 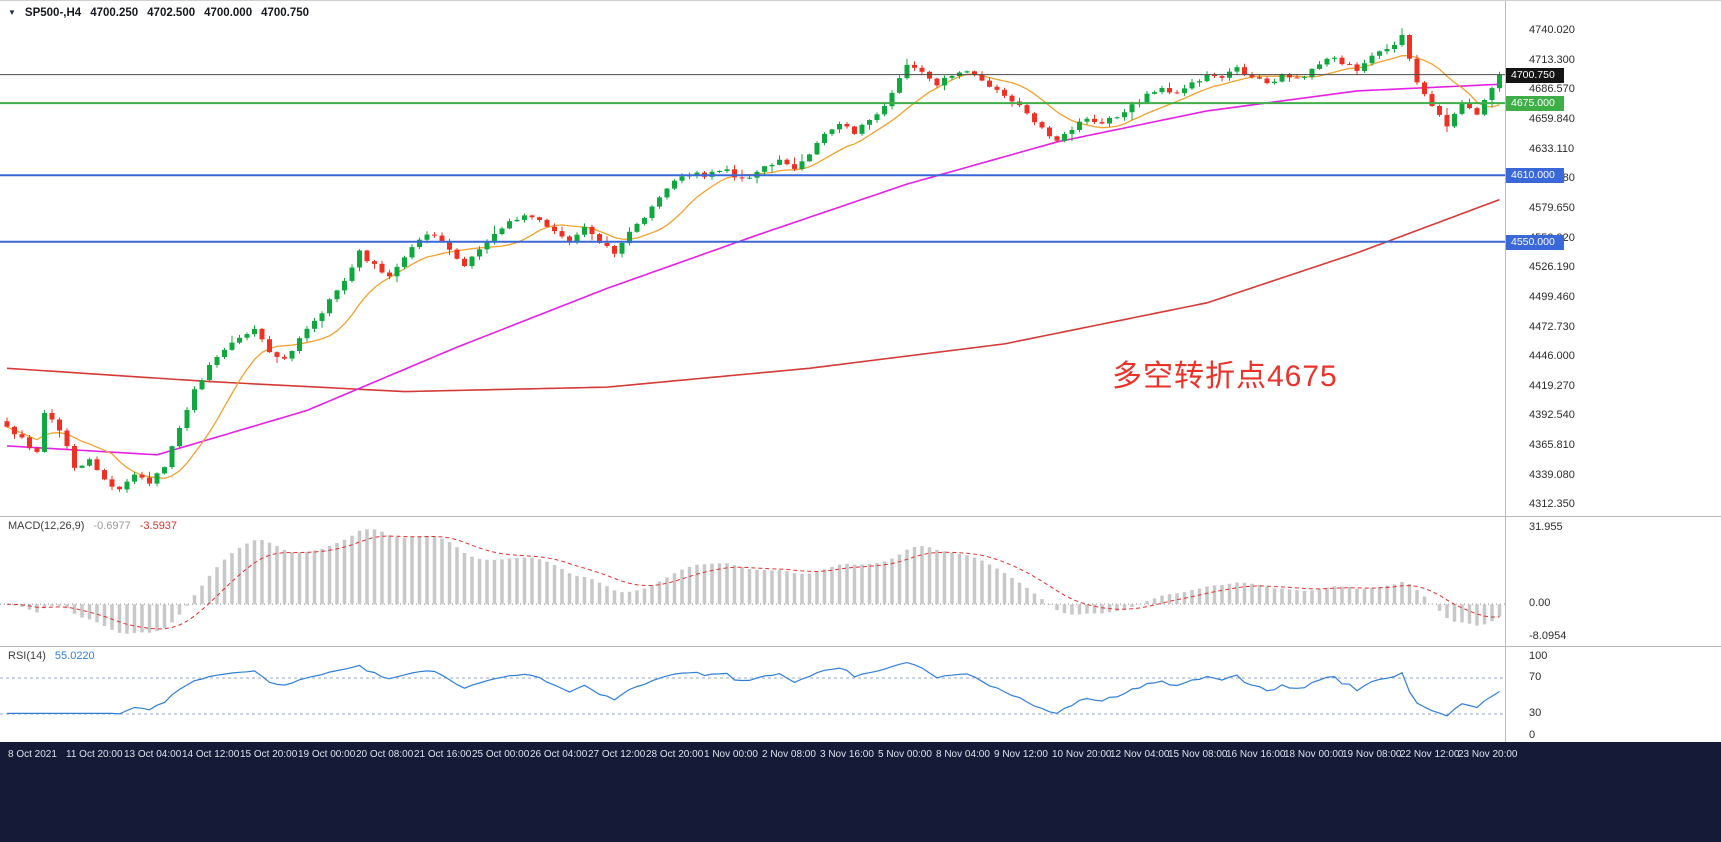 I want to click on price-axis-tick: 4633.110, so click(x=1552, y=149).